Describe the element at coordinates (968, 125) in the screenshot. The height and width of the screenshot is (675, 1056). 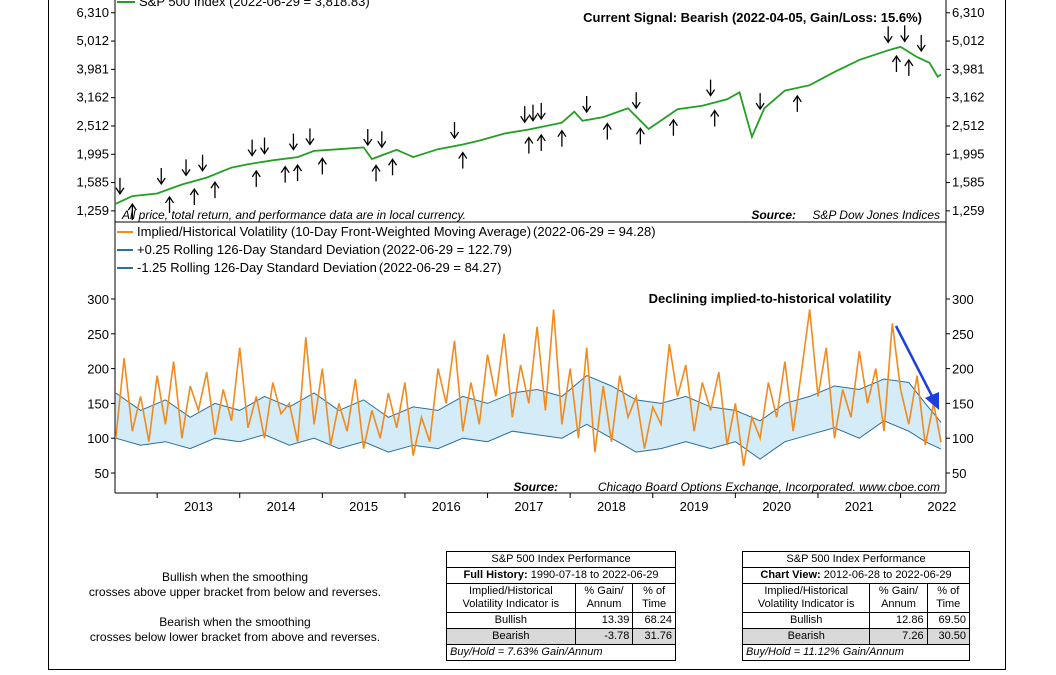
I see `y-tick-label-right: 2,512` at that location.